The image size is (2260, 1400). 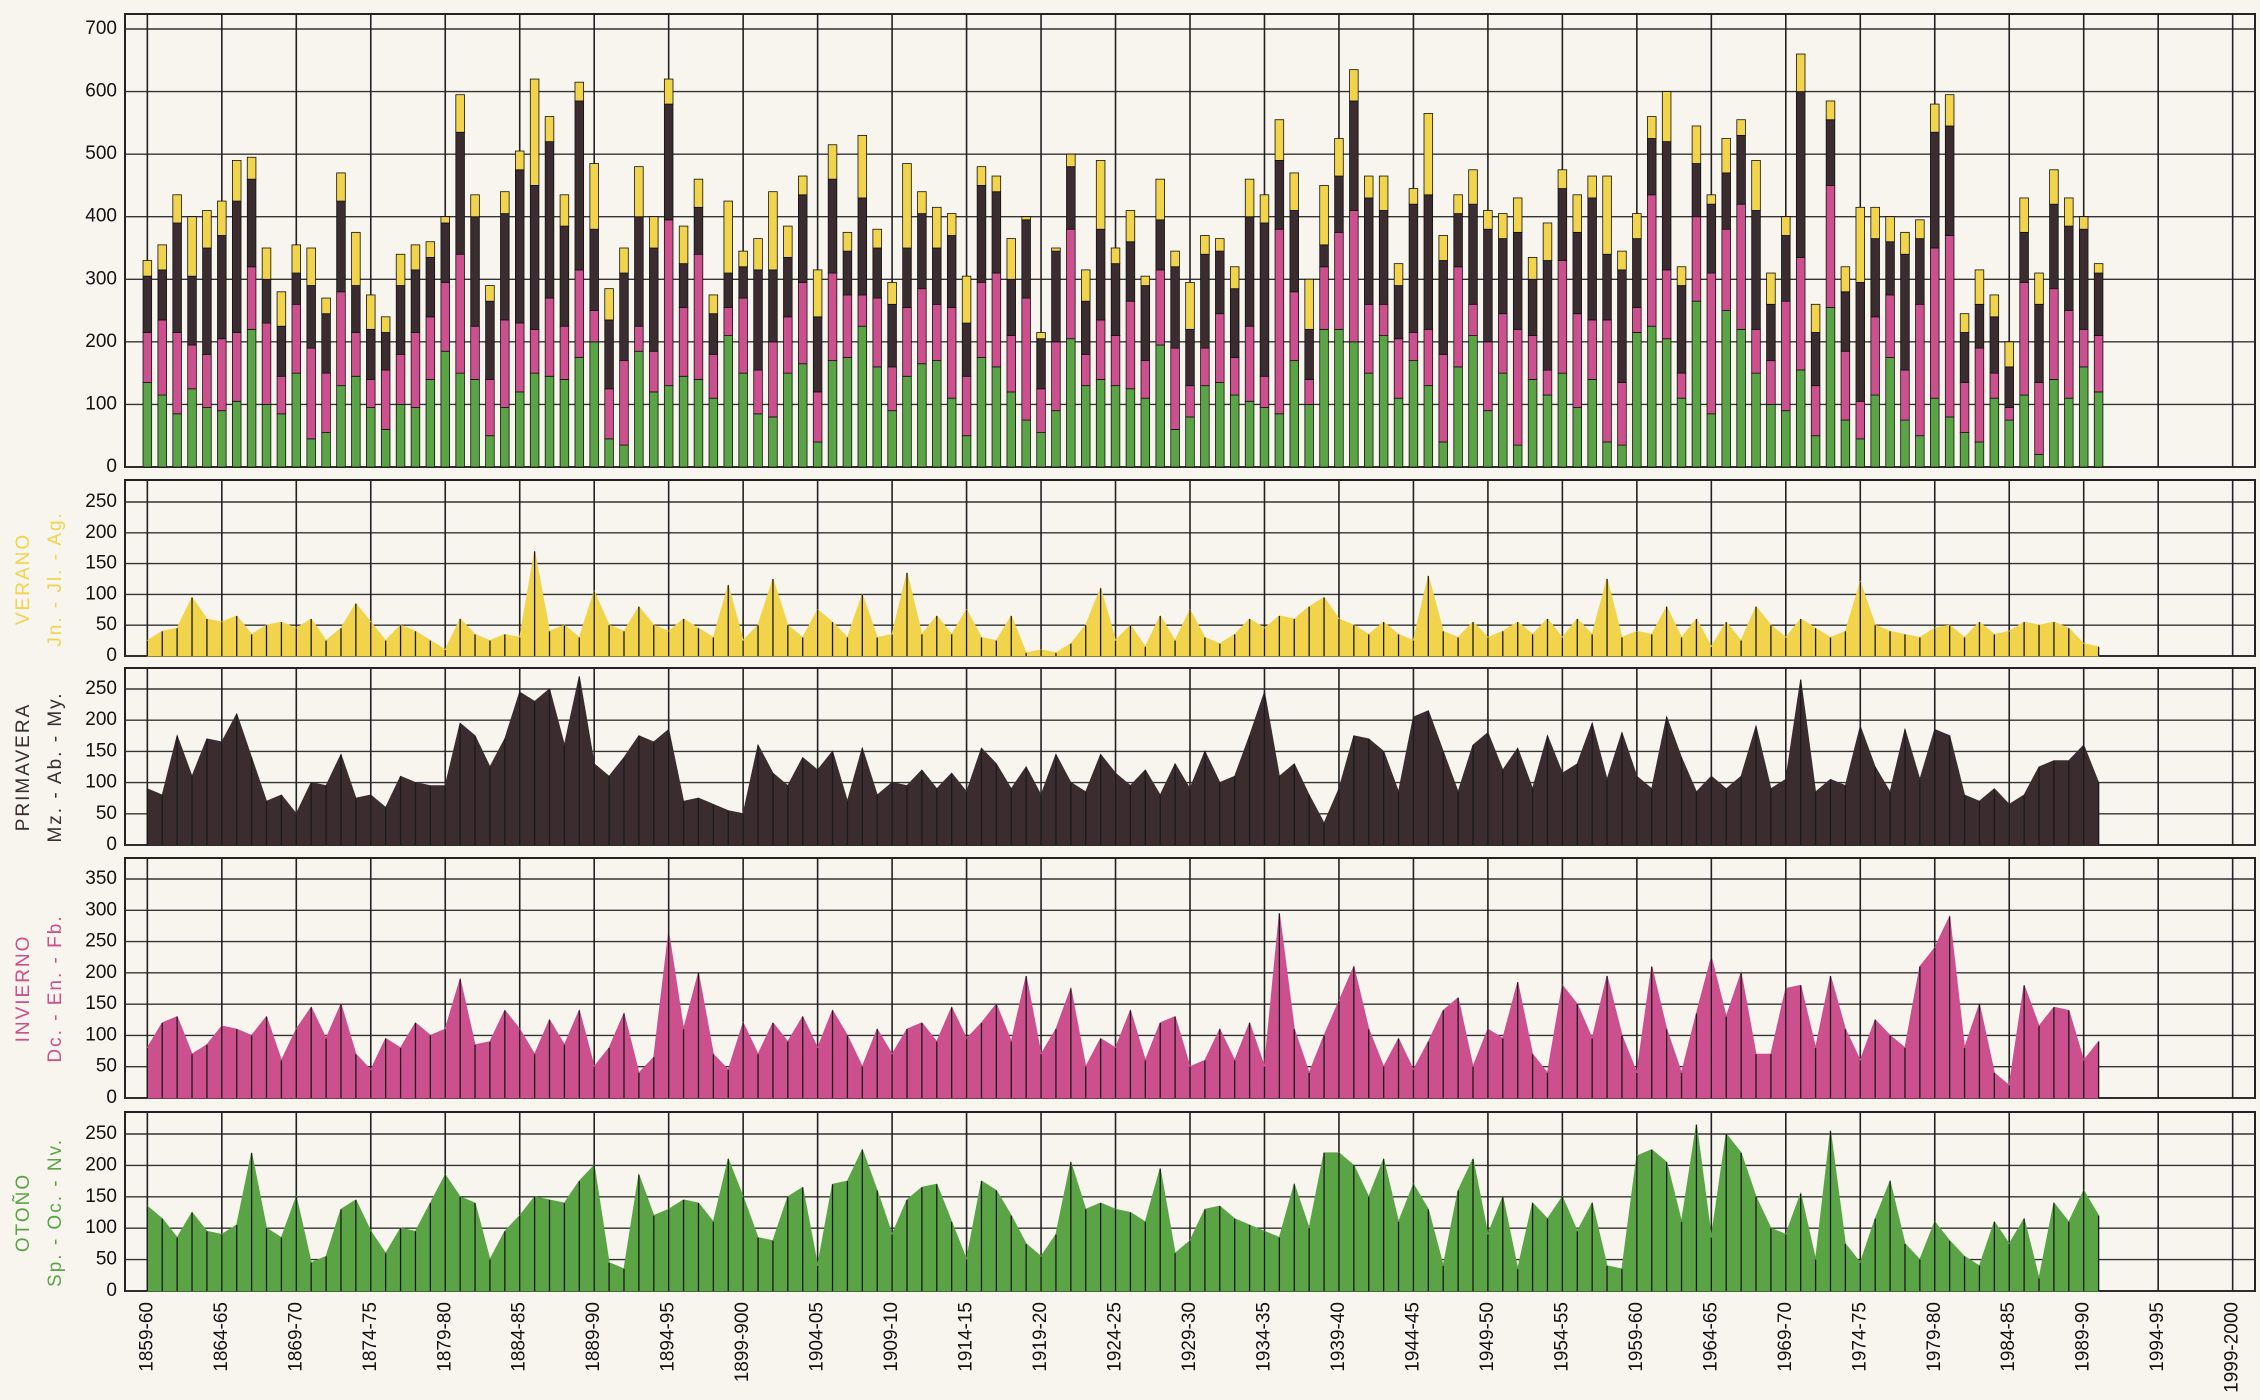 I want to click on x-tick-label: 1994-95, so click(x=2157, y=1337).